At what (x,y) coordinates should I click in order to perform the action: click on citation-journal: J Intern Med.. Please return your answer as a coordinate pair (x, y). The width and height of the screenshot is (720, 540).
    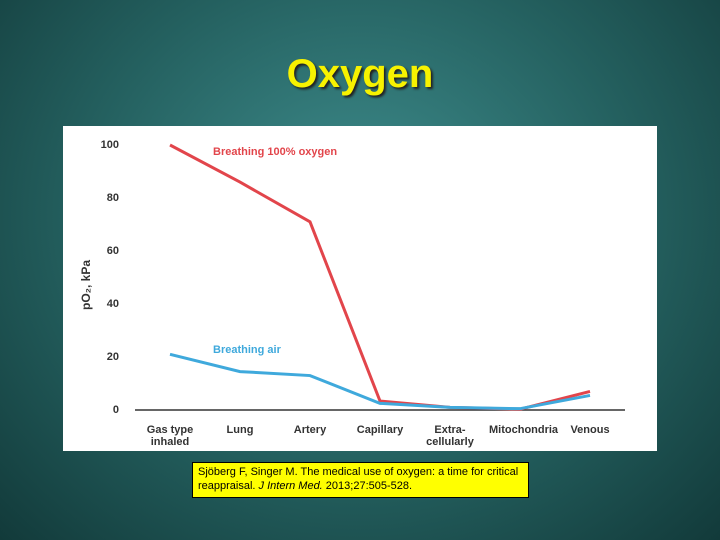
    Looking at the image, I should click on (290, 486).